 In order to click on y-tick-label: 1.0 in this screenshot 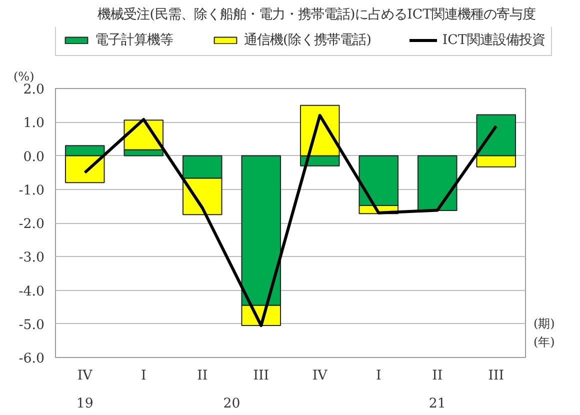, I will do `click(34, 124)`.